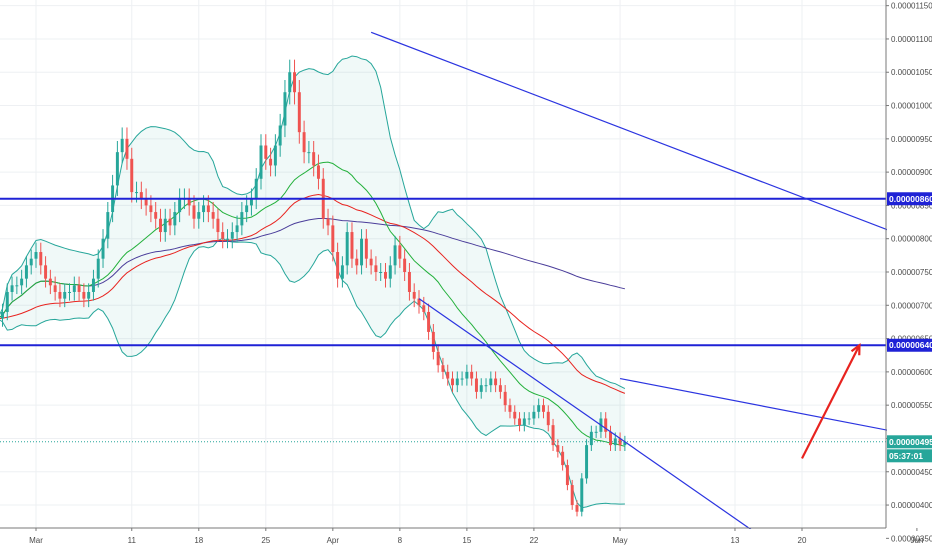  What do you see at coordinates (911, 305) in the screenshot?
I see `y-tick-label: 0.00000700` at bounding box center [911, 305].